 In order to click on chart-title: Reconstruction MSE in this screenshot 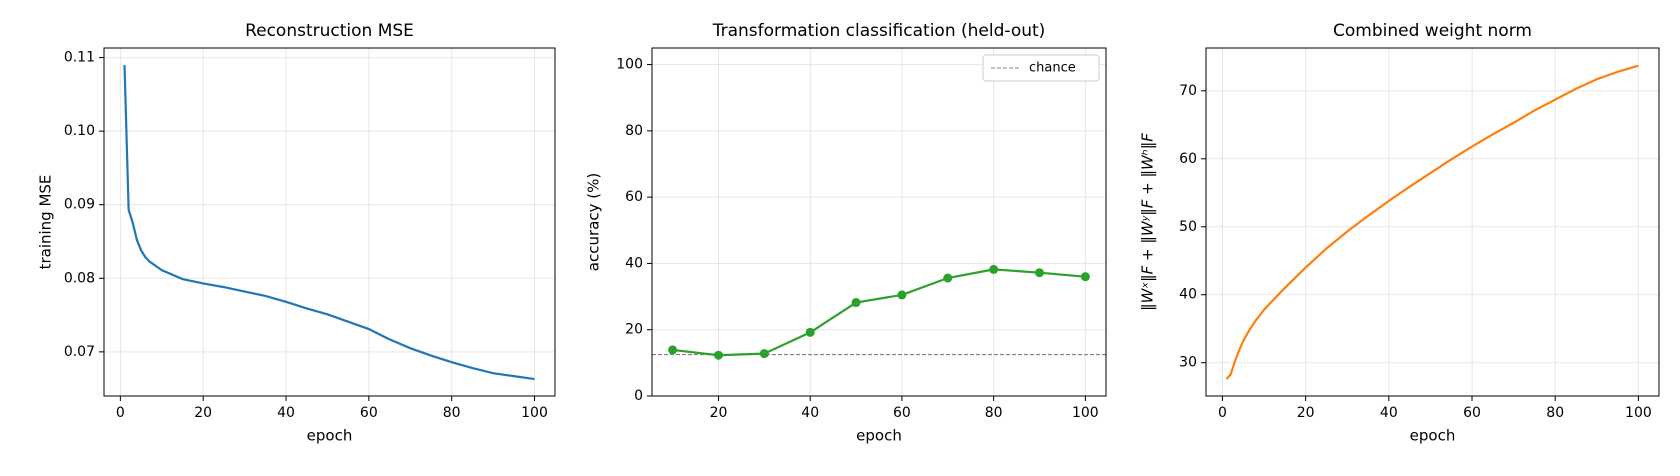, I will do `click(329, 31)`.